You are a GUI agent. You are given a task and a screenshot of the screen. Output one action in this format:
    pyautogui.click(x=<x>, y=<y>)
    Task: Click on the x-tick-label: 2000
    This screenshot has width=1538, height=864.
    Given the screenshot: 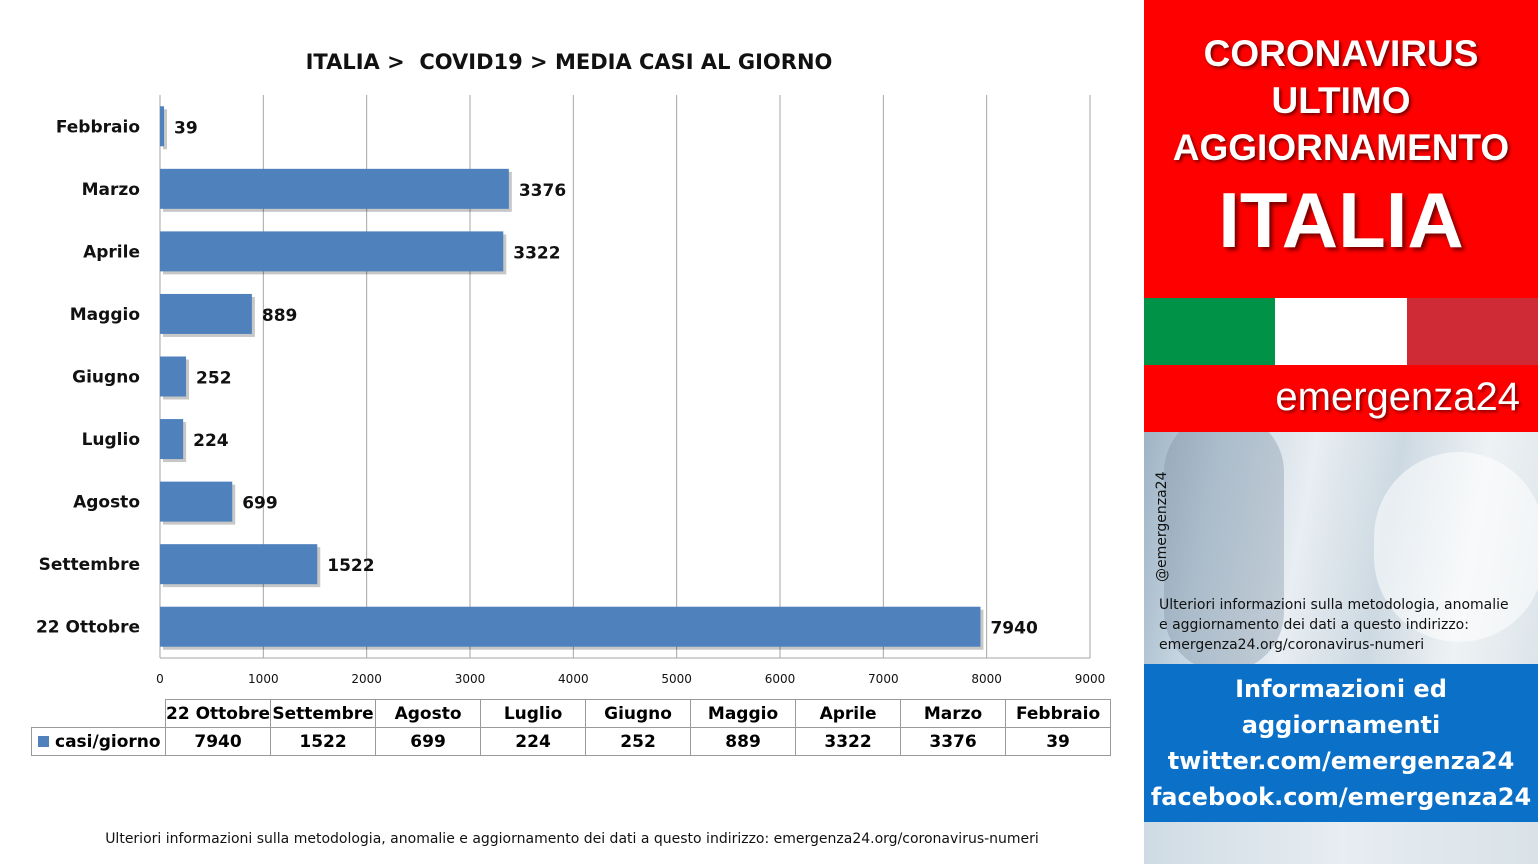 What is the action you would take?
    pyautogui.click(x=366, y=679)
    